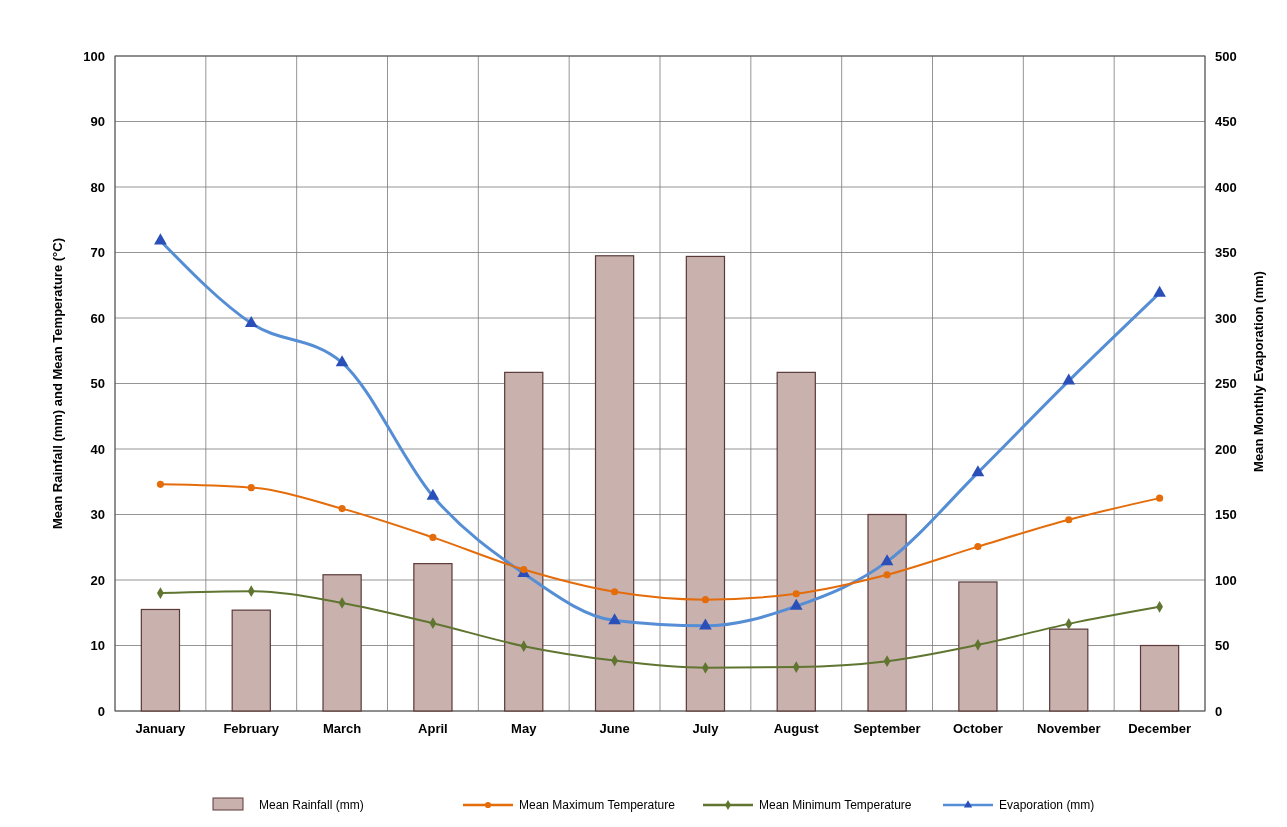 Image resolution: width=1287 pixels, height=827 pixels. I want to click on legend-label: Mean Maximum Temperature, so click(597, 805).